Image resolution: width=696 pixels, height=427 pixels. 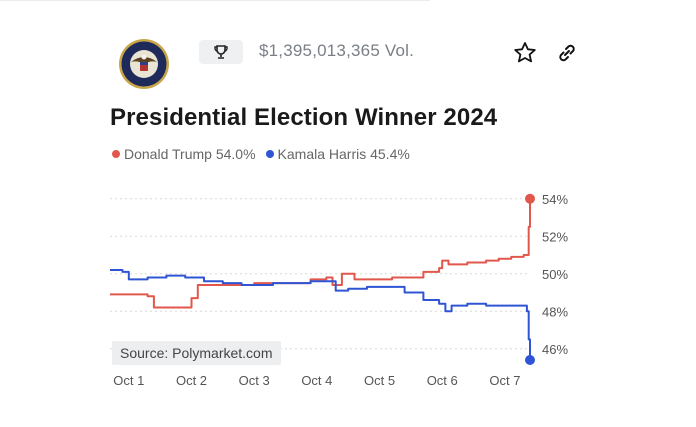 What do you see at coordinates (116, 154) in the screenshot?
I see `legend-swatch-trump` at bounding box center [116, 154].